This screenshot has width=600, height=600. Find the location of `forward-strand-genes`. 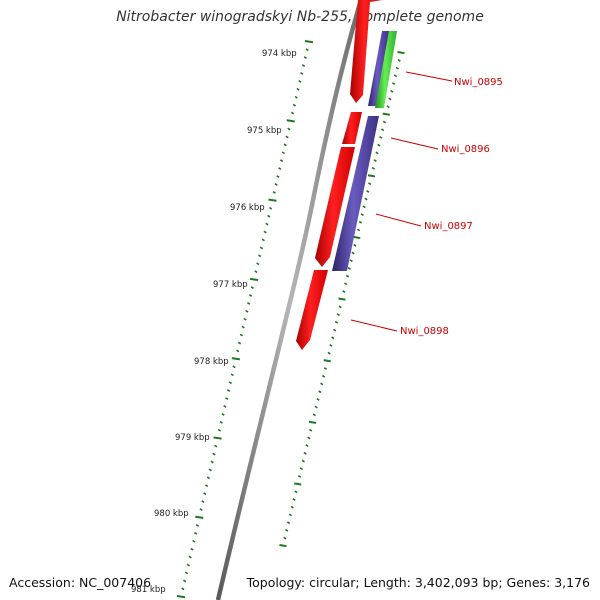

forward-strand-genes is located at coordinates (339, 175).